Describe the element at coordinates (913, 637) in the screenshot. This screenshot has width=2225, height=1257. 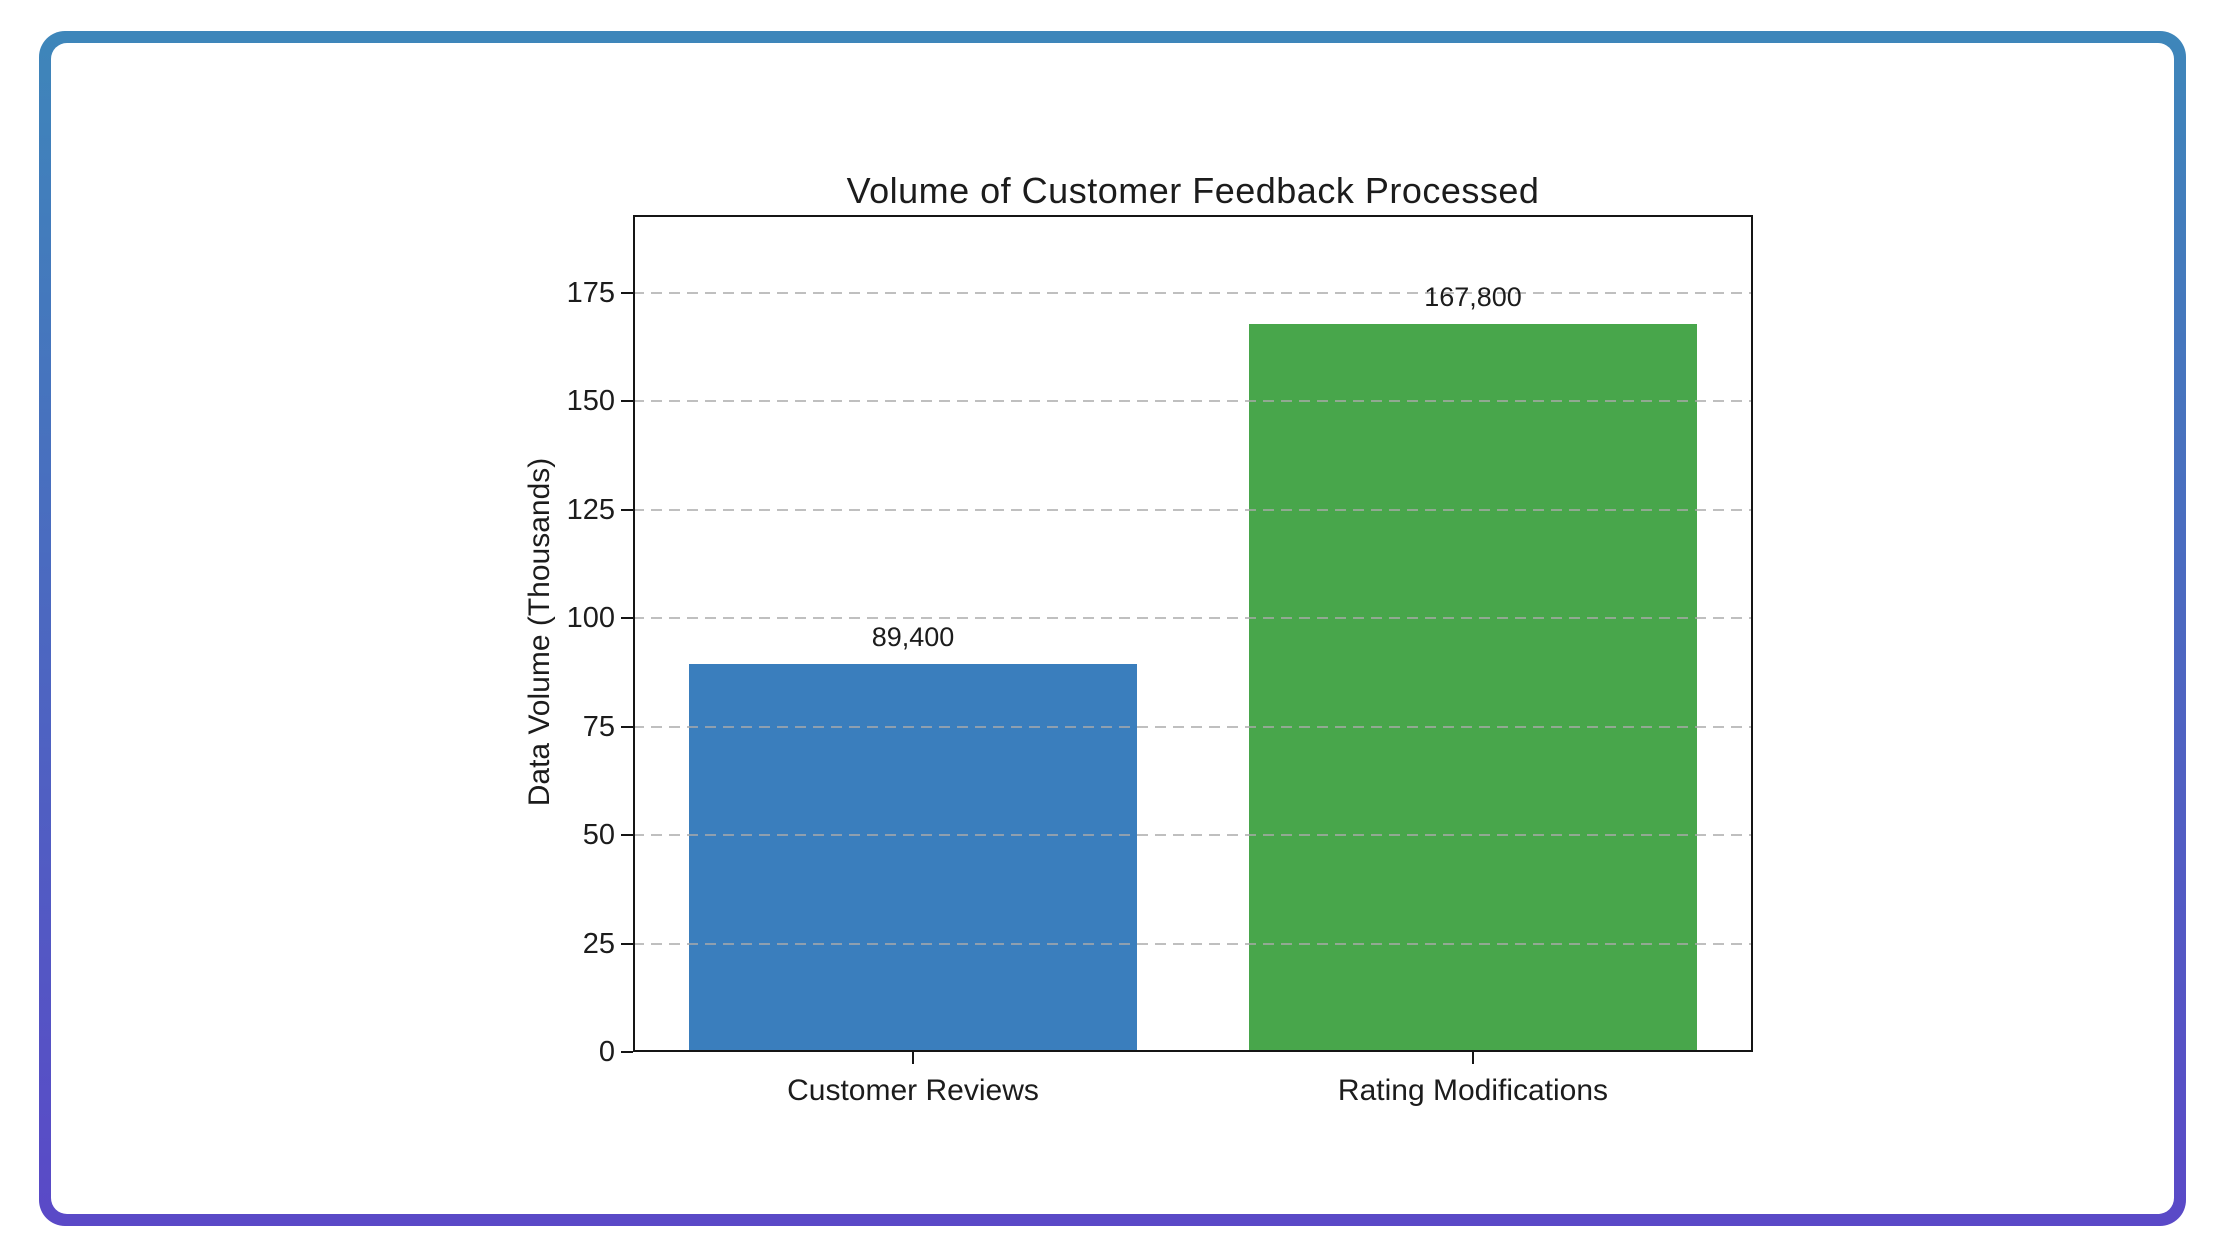
I see `bar-value-label: 89,400` at that location.